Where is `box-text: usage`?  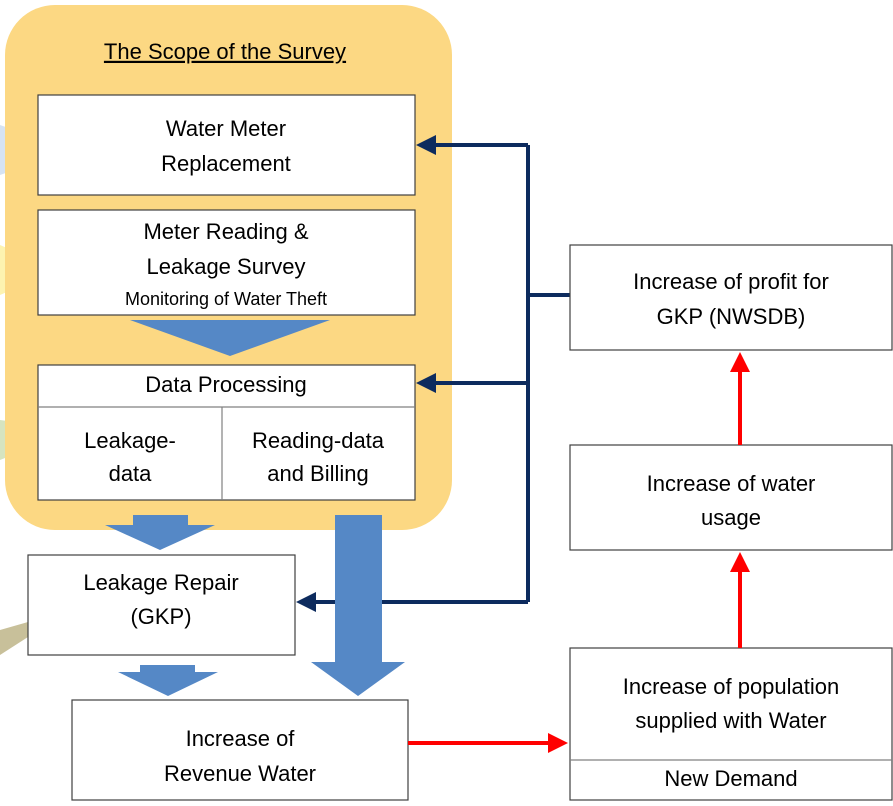
box-text: usage is located at coordinates (731, 517).